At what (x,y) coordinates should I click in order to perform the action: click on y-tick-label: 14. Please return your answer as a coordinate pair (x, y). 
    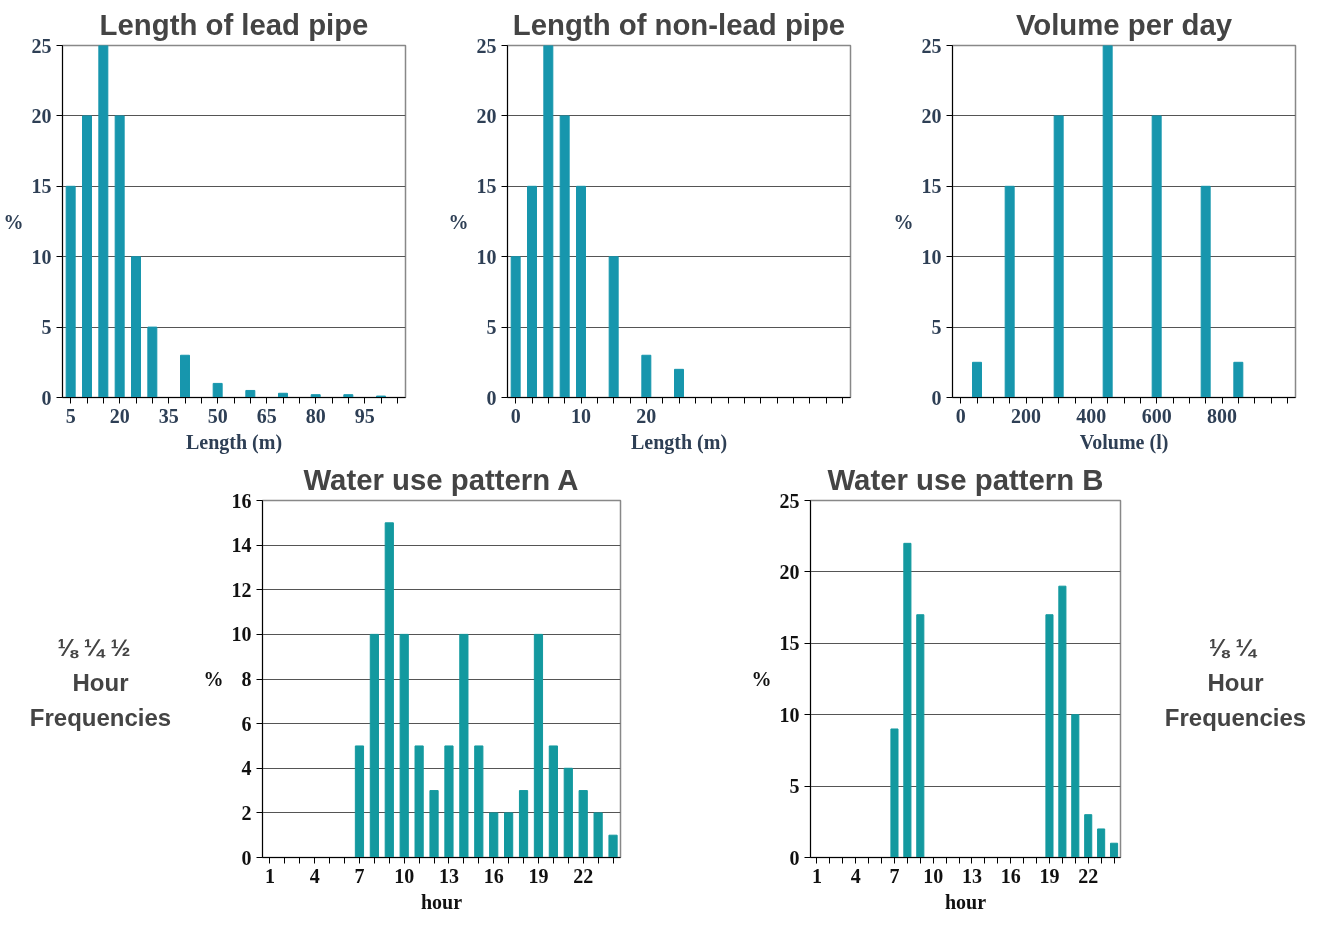
    Looking at the image, I should click on (241, 545).